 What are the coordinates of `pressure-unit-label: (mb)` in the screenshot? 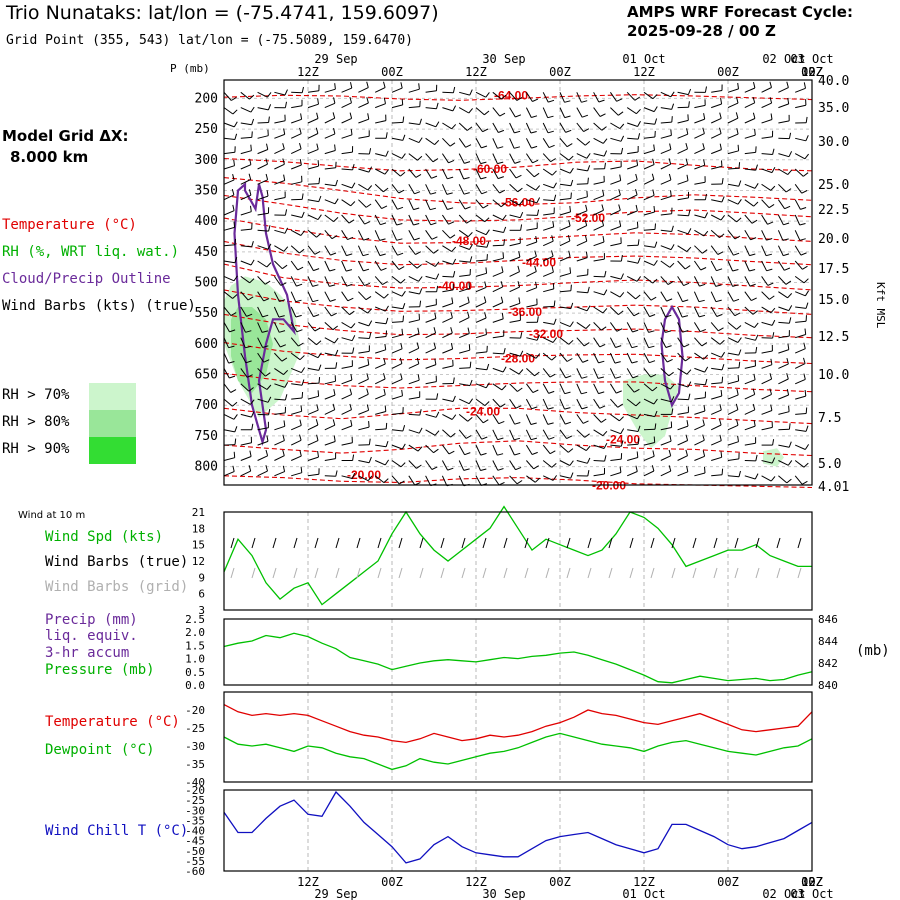 It's located at (873, 651).